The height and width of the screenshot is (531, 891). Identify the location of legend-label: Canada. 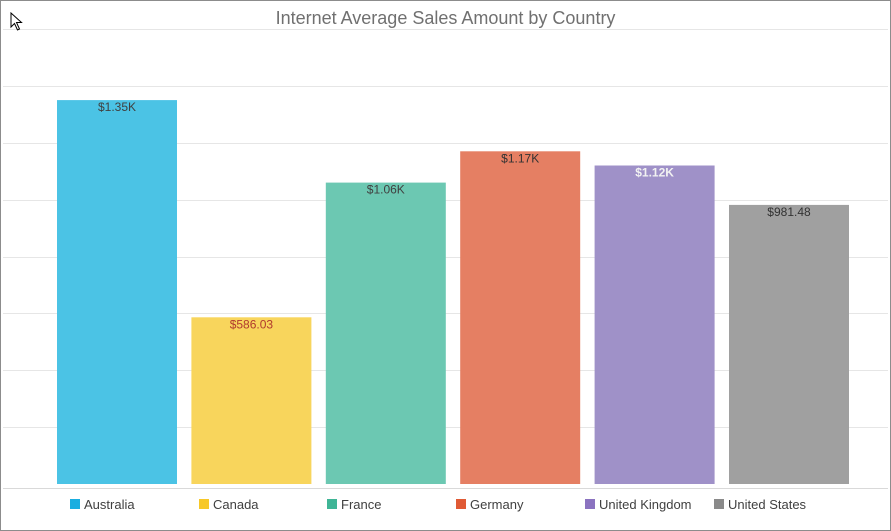
(236, 504).